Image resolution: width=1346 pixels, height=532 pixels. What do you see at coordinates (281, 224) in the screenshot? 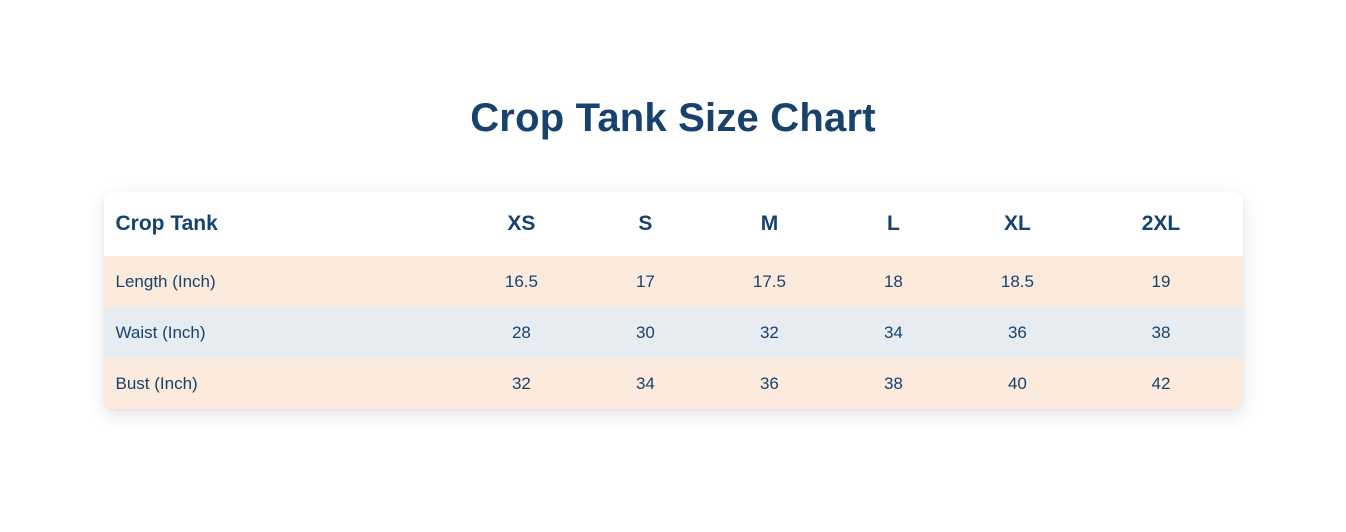
I see `header-cell-crop-tank: Crop Tank` at bounding box center [281, 224].